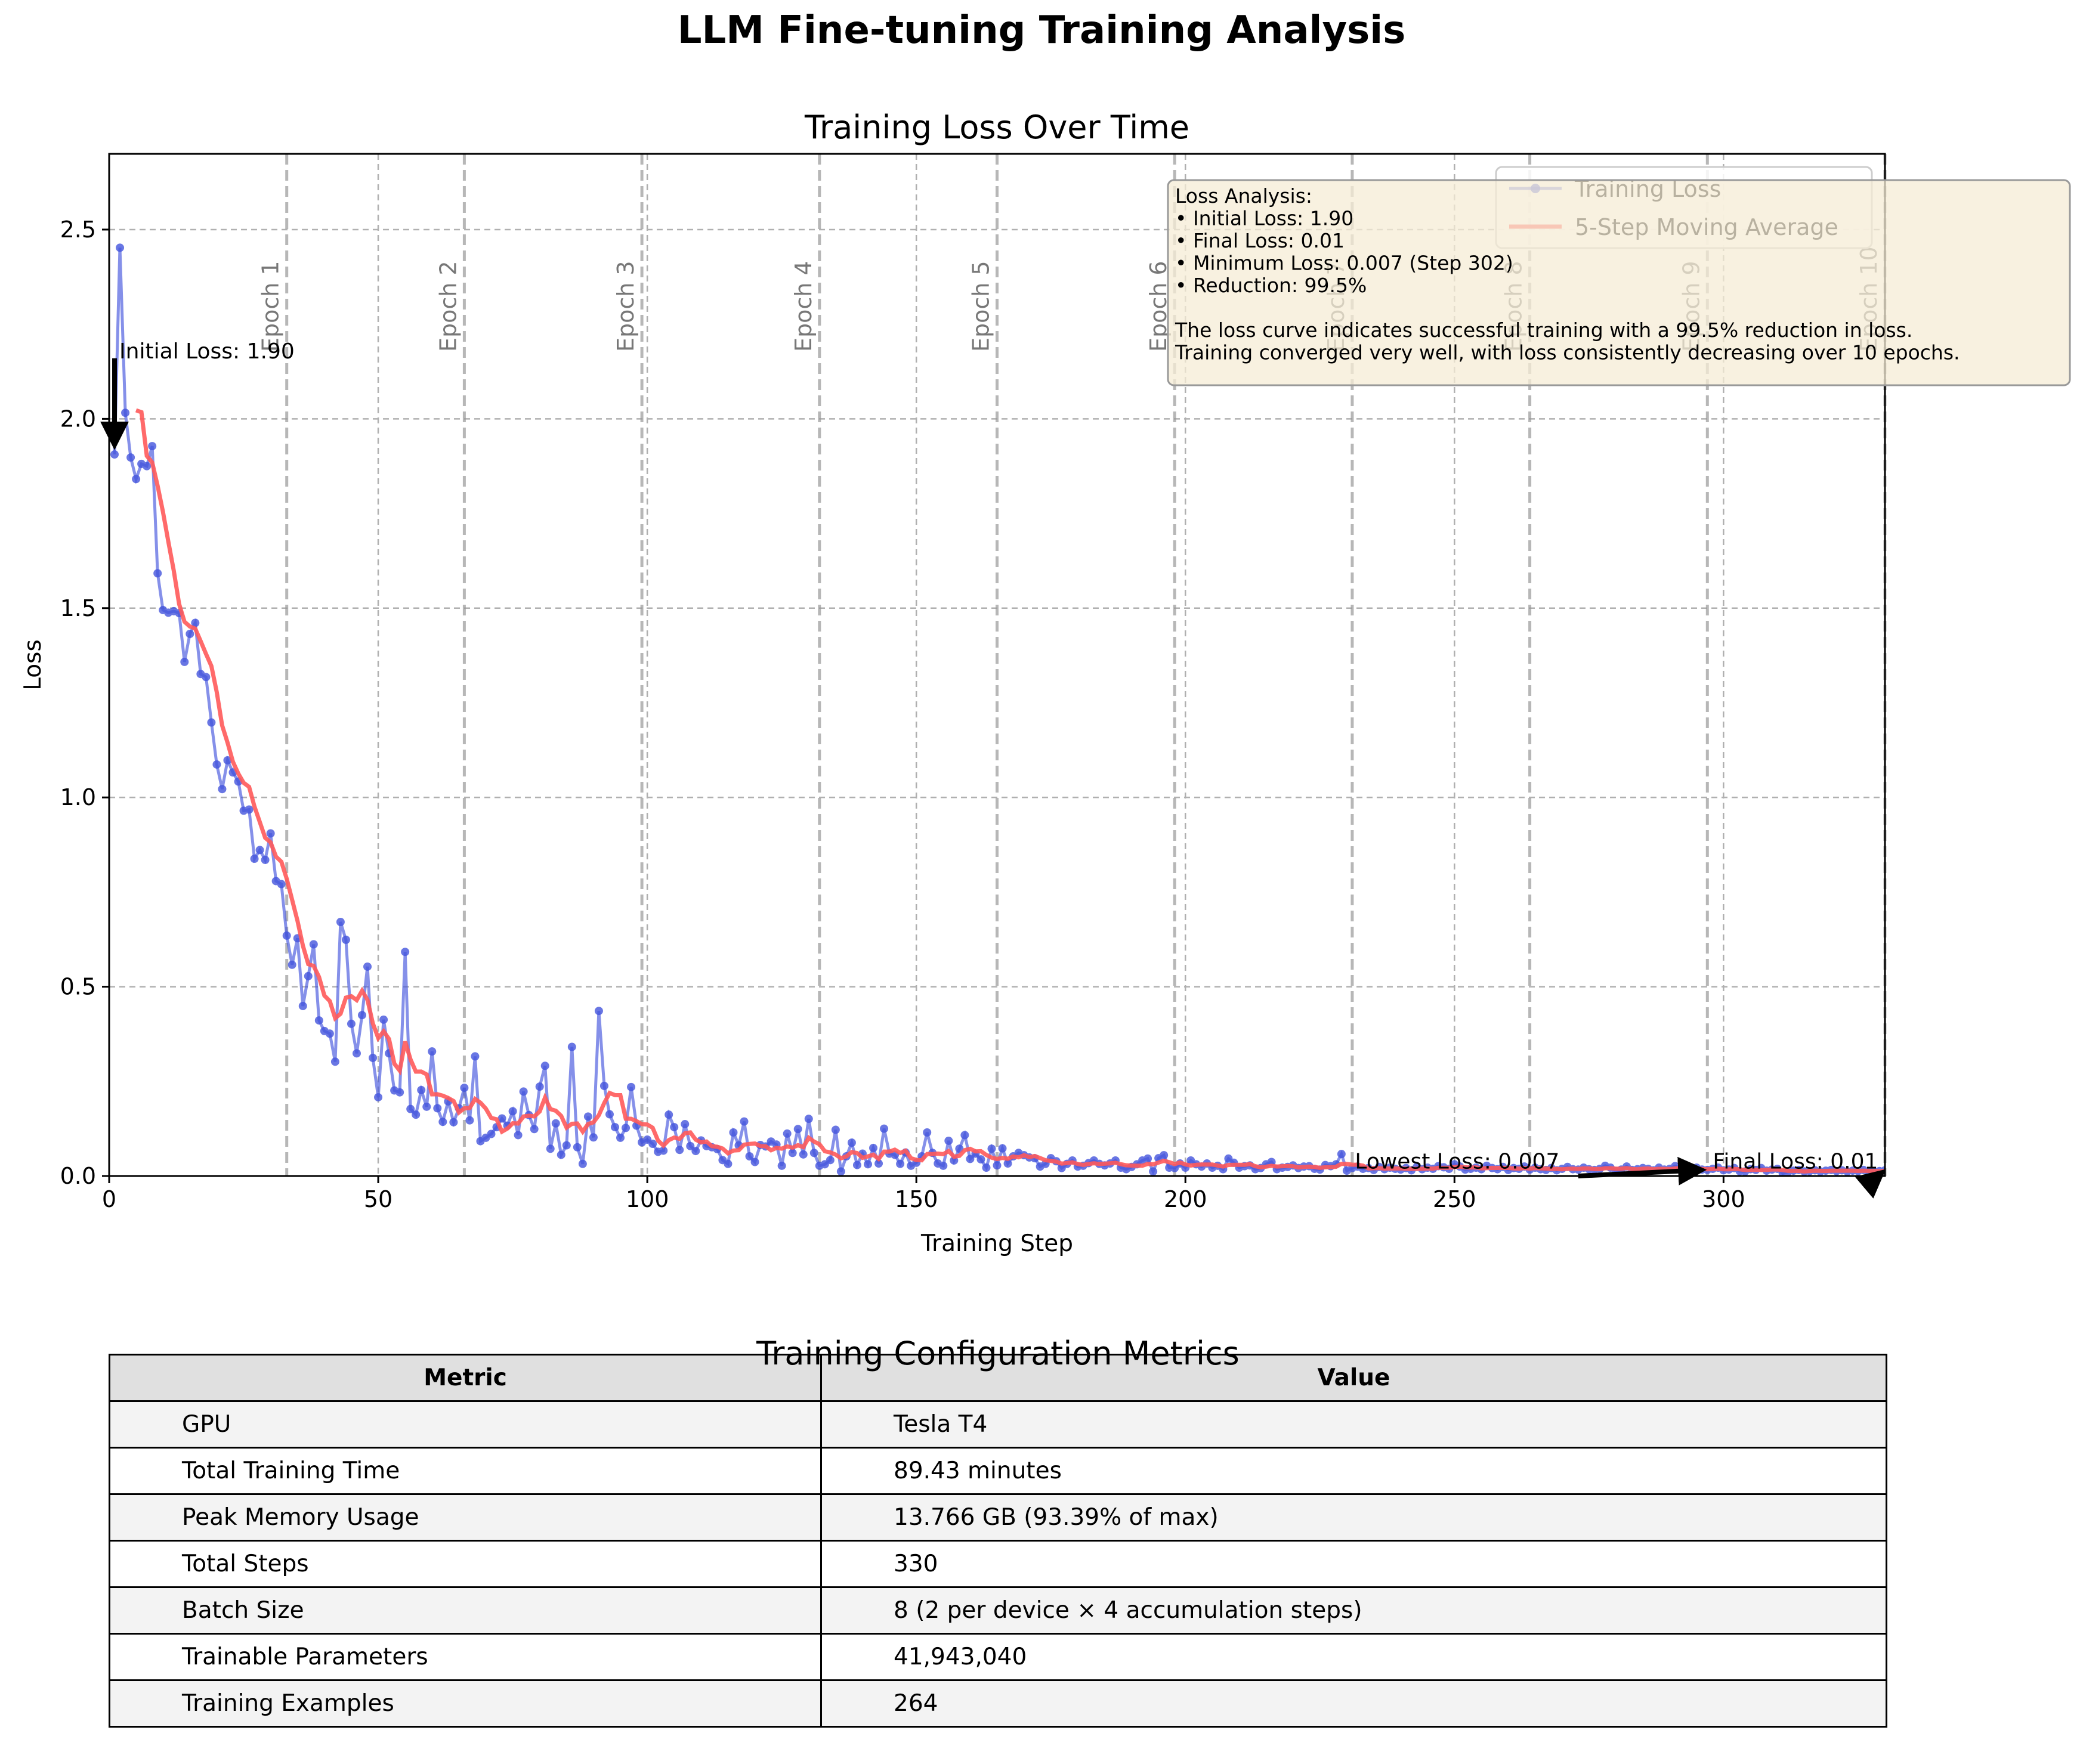 The width and height of the screenshot is (2083, 1764). Describe the element at coordinates (996, 127) in the screenshot. I see `chart-title: Training Loss Over Time` at that location.